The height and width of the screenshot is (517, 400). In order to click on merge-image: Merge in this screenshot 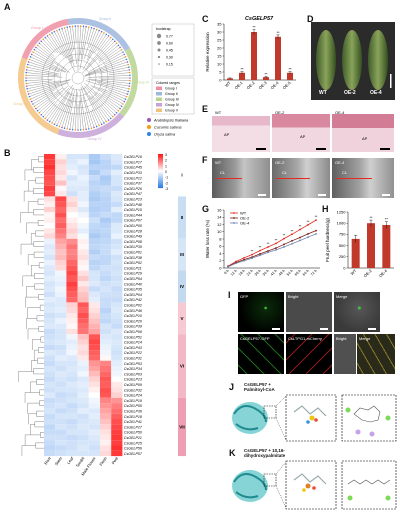, I will do `click(357, 312)`.